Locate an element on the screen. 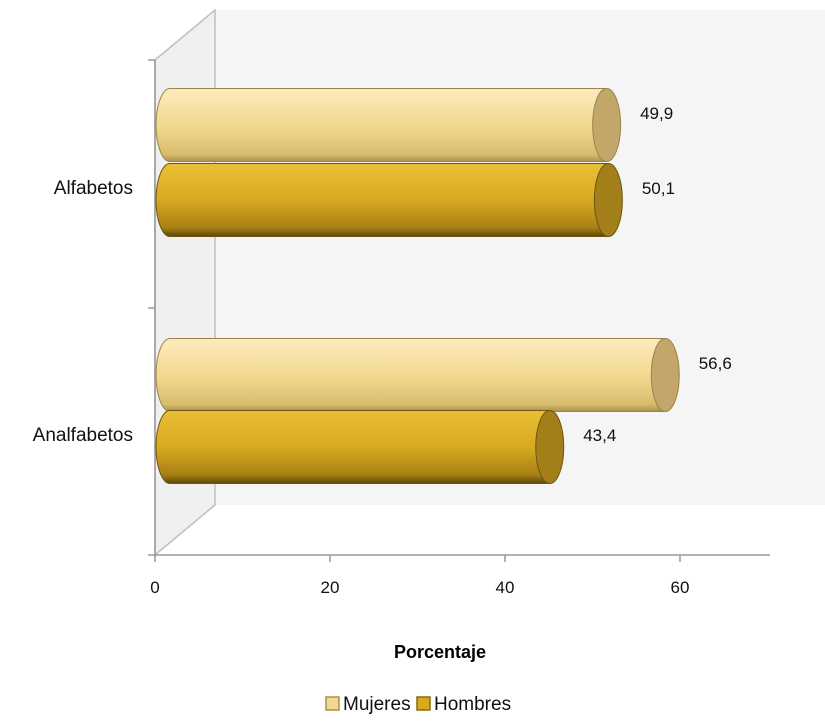  legend: Mujeres Hombres is located at coordinates (418, 704).